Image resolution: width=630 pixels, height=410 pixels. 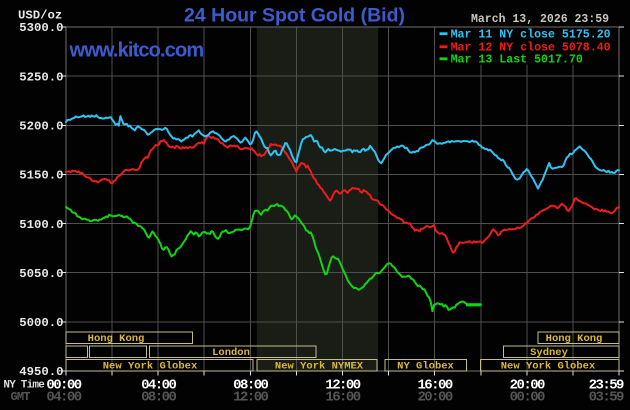 What do you see at coordinates (531, 48) in the screenshot?
I see `svg-text: Mar 12 NY close 5078.40` at bounding box center [531, 48].